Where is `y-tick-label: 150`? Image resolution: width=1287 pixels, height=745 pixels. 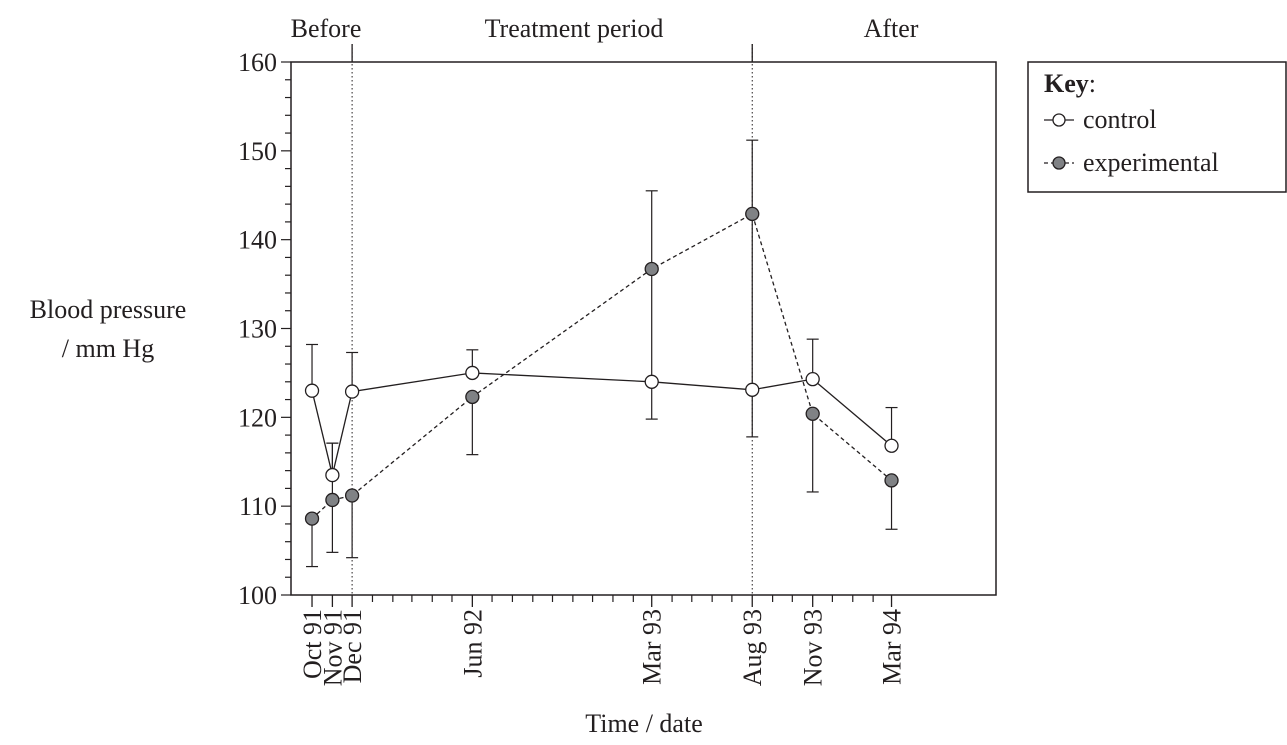
y-tick-label: 150 is located at coordinates (257, 151).